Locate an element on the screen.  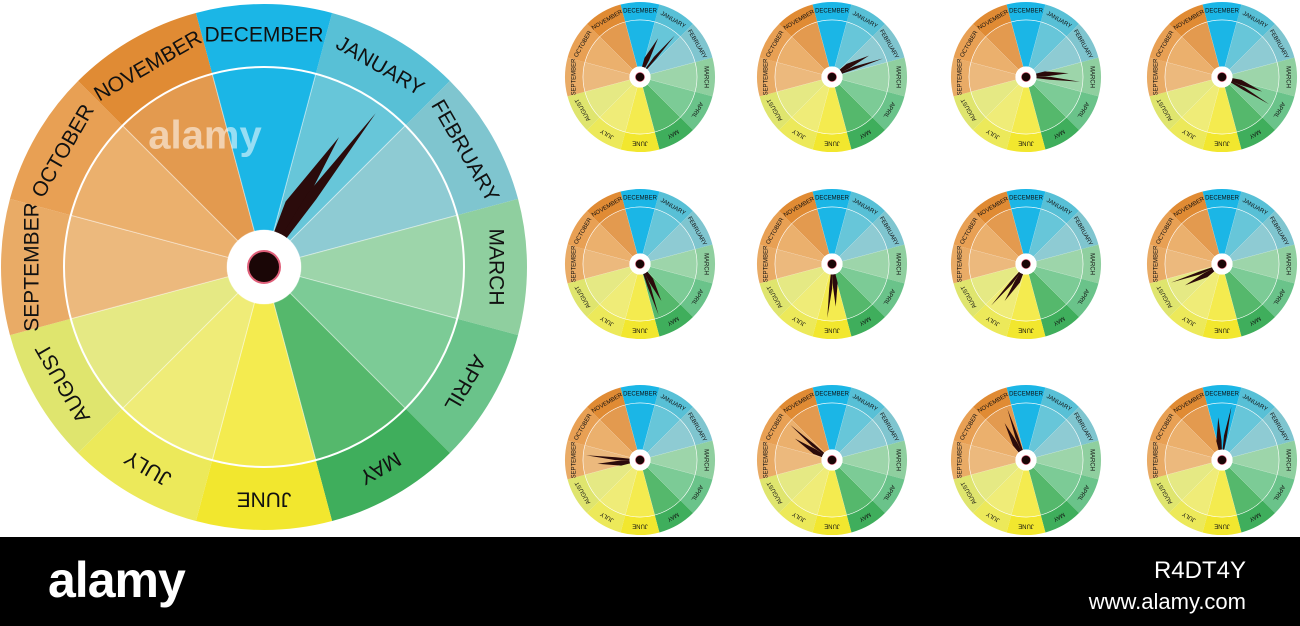
footer-logo: alamy is located at coordinates (117, 580).